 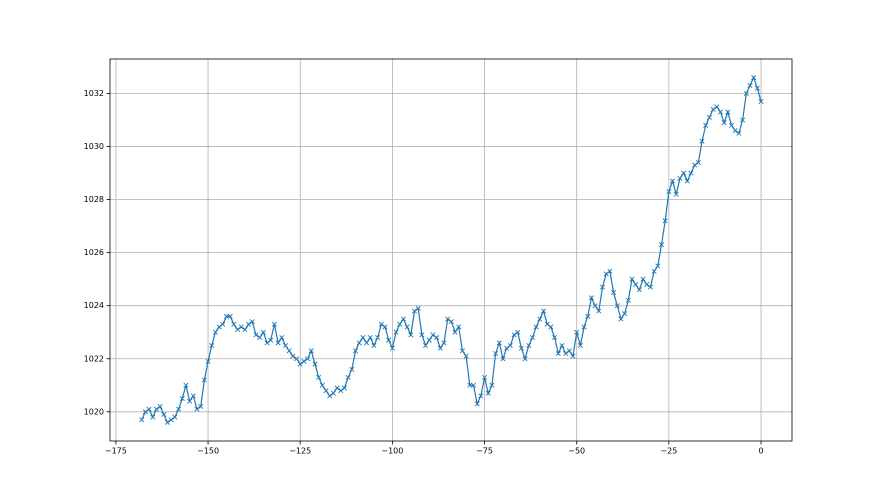 What do you see at coordinates (484, 451) in the screenshot?
I see `x-tick-label: −75` at bounding box center [484, 451].